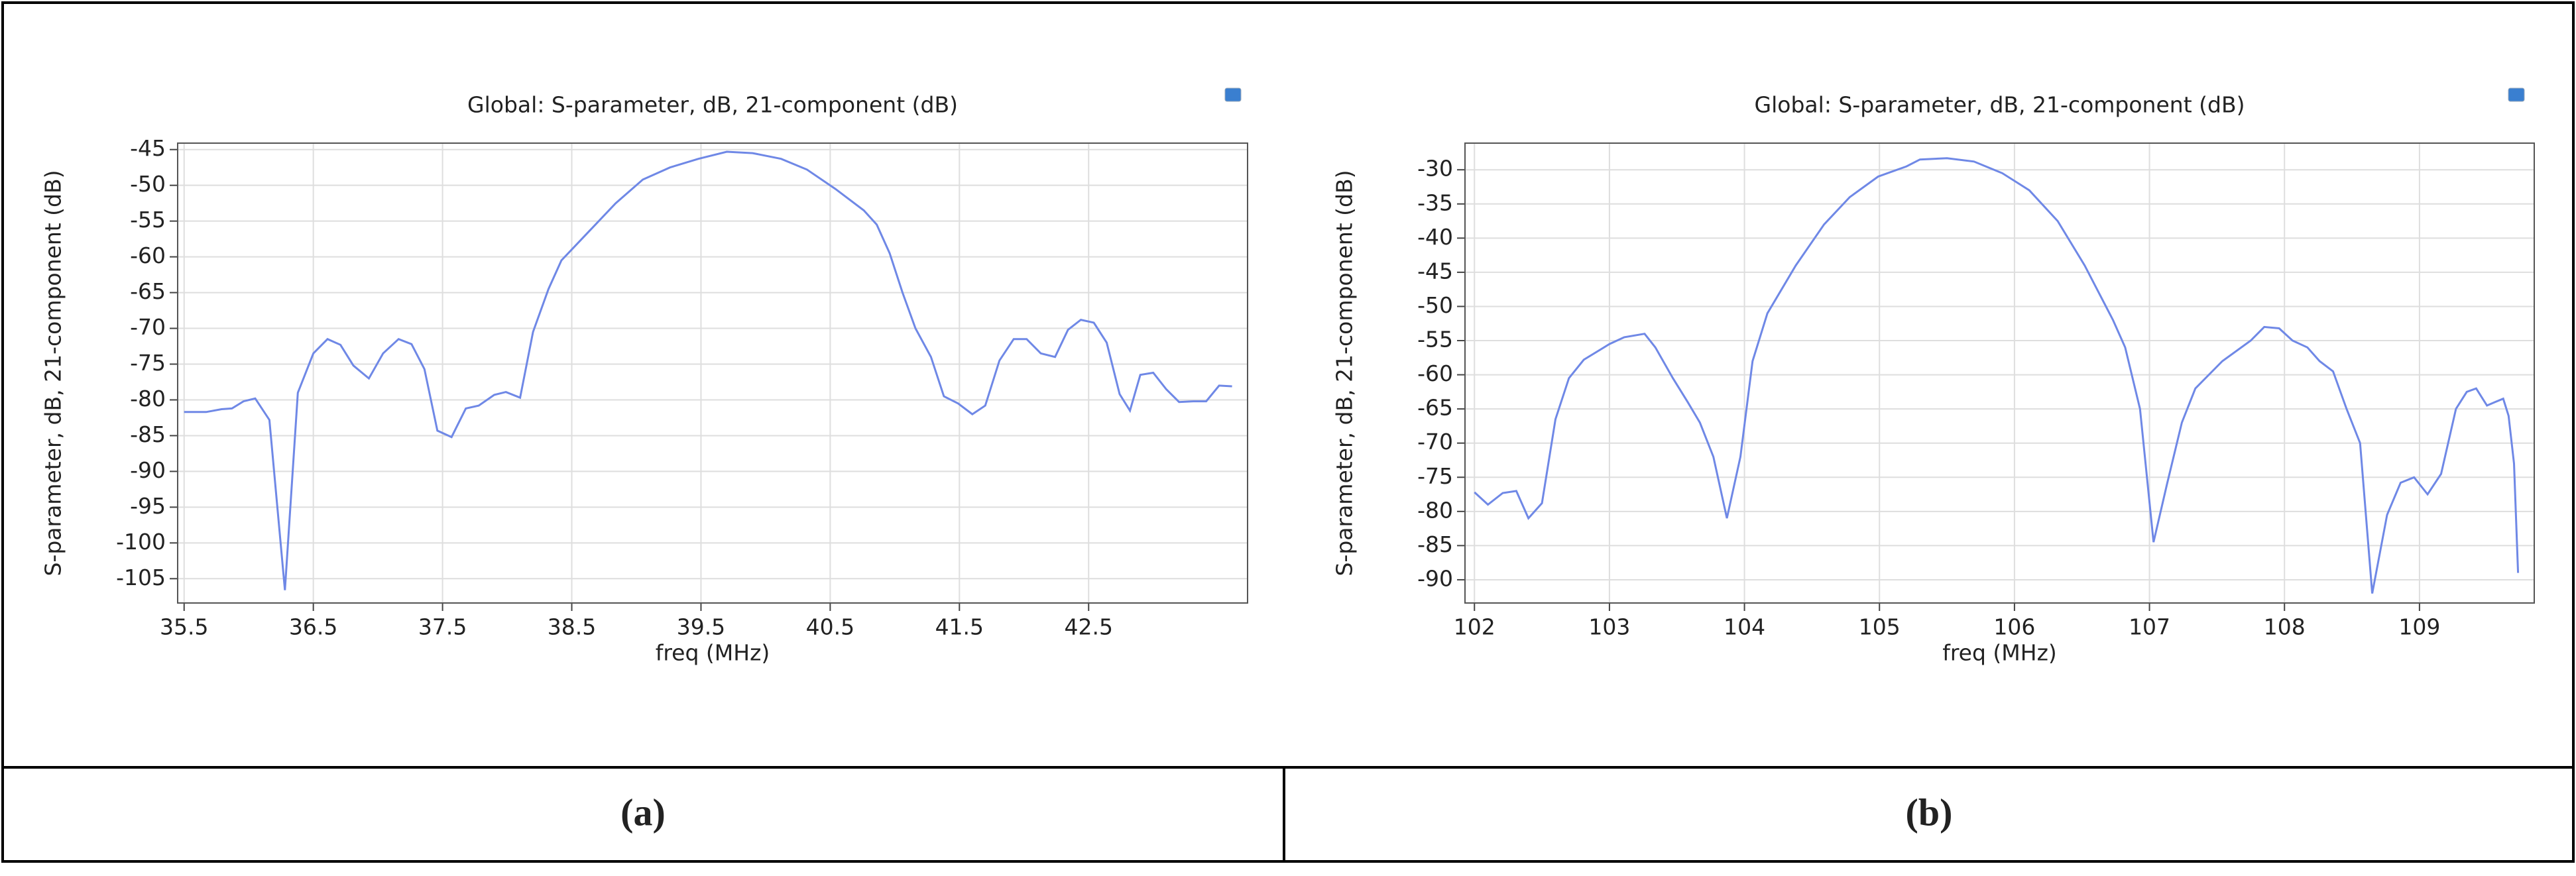 The height and width of the screenshot is (876, 2576). What do you see at coordinates (141, 542) in the screenshot?
I see `y-tick-label: -100` at bounding box center [141, 542].